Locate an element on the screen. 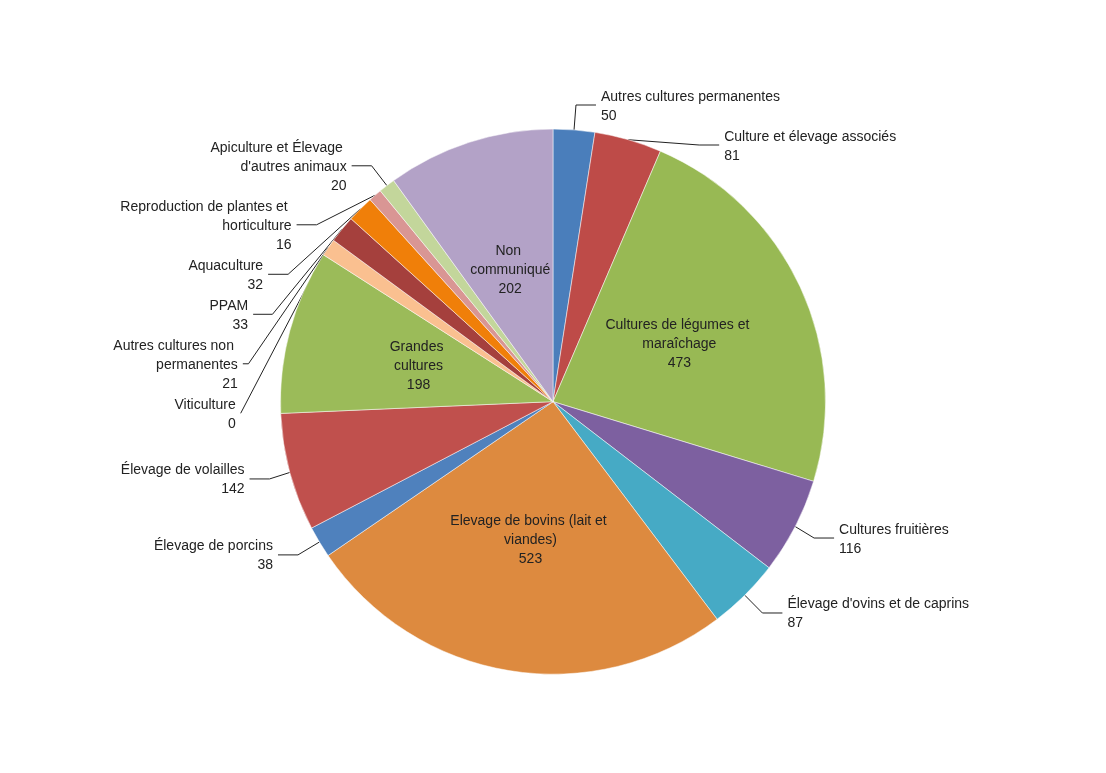 The image size is (1106, 773). slice-label: Autres cultures non permanentes is located at coordinates (175, 354).